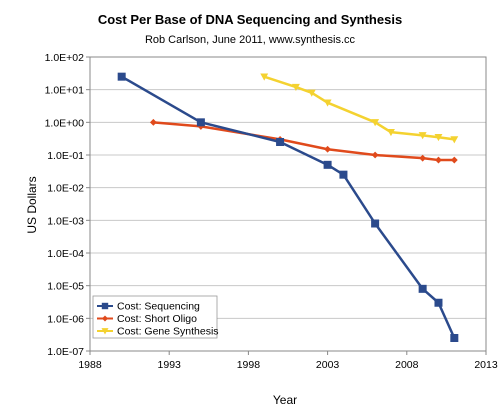  I want to click on x-axis-ticks: 1988 1993 1998 2003 2008 2013, so click(288, 361).